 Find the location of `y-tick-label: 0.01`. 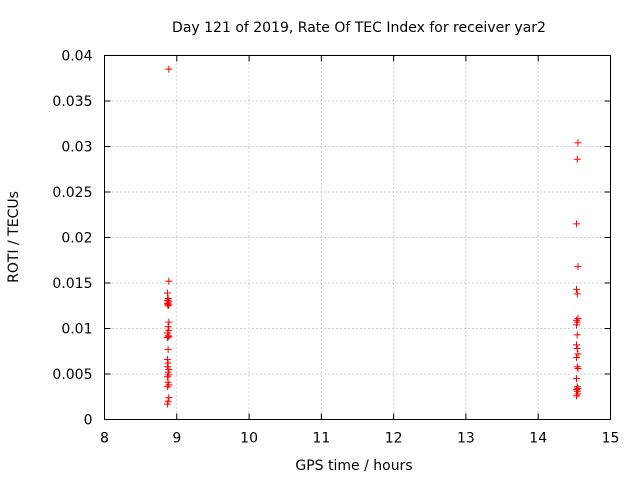

y-tick-label: 0.01 is located at coordinates (76, 330).